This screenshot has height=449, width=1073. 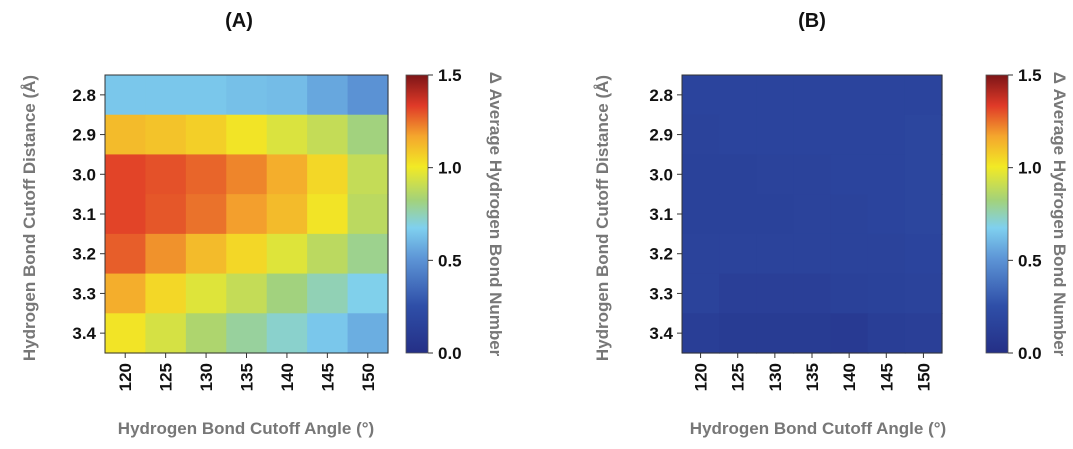 I want to click on x-tick-label: 130, so click(x=206, y=377).